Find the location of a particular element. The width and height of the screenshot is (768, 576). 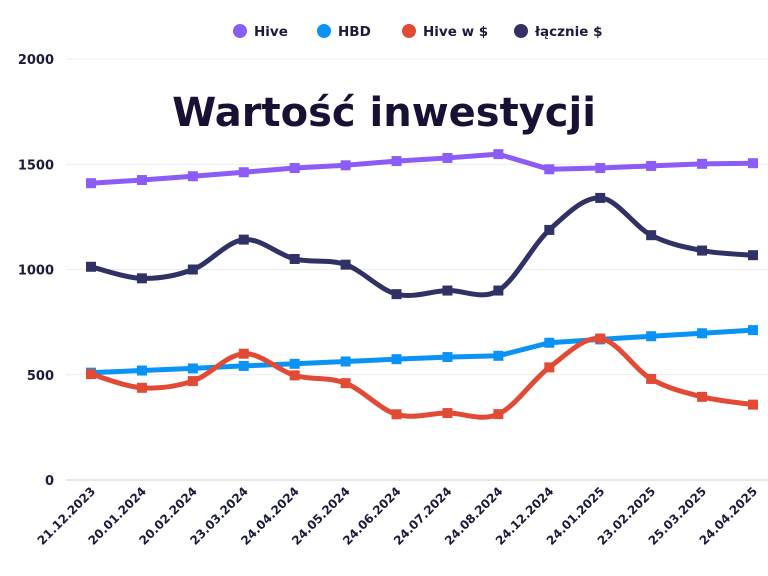

series-hive is located at coordinates (422, 169).